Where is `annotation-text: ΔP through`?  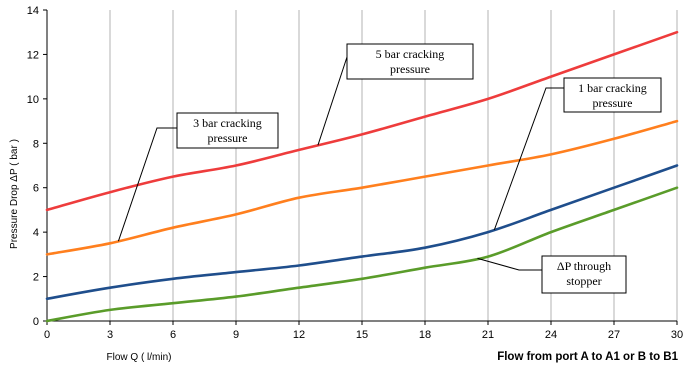 annotation-text: ΔP through is located at coordinates (584, 266).